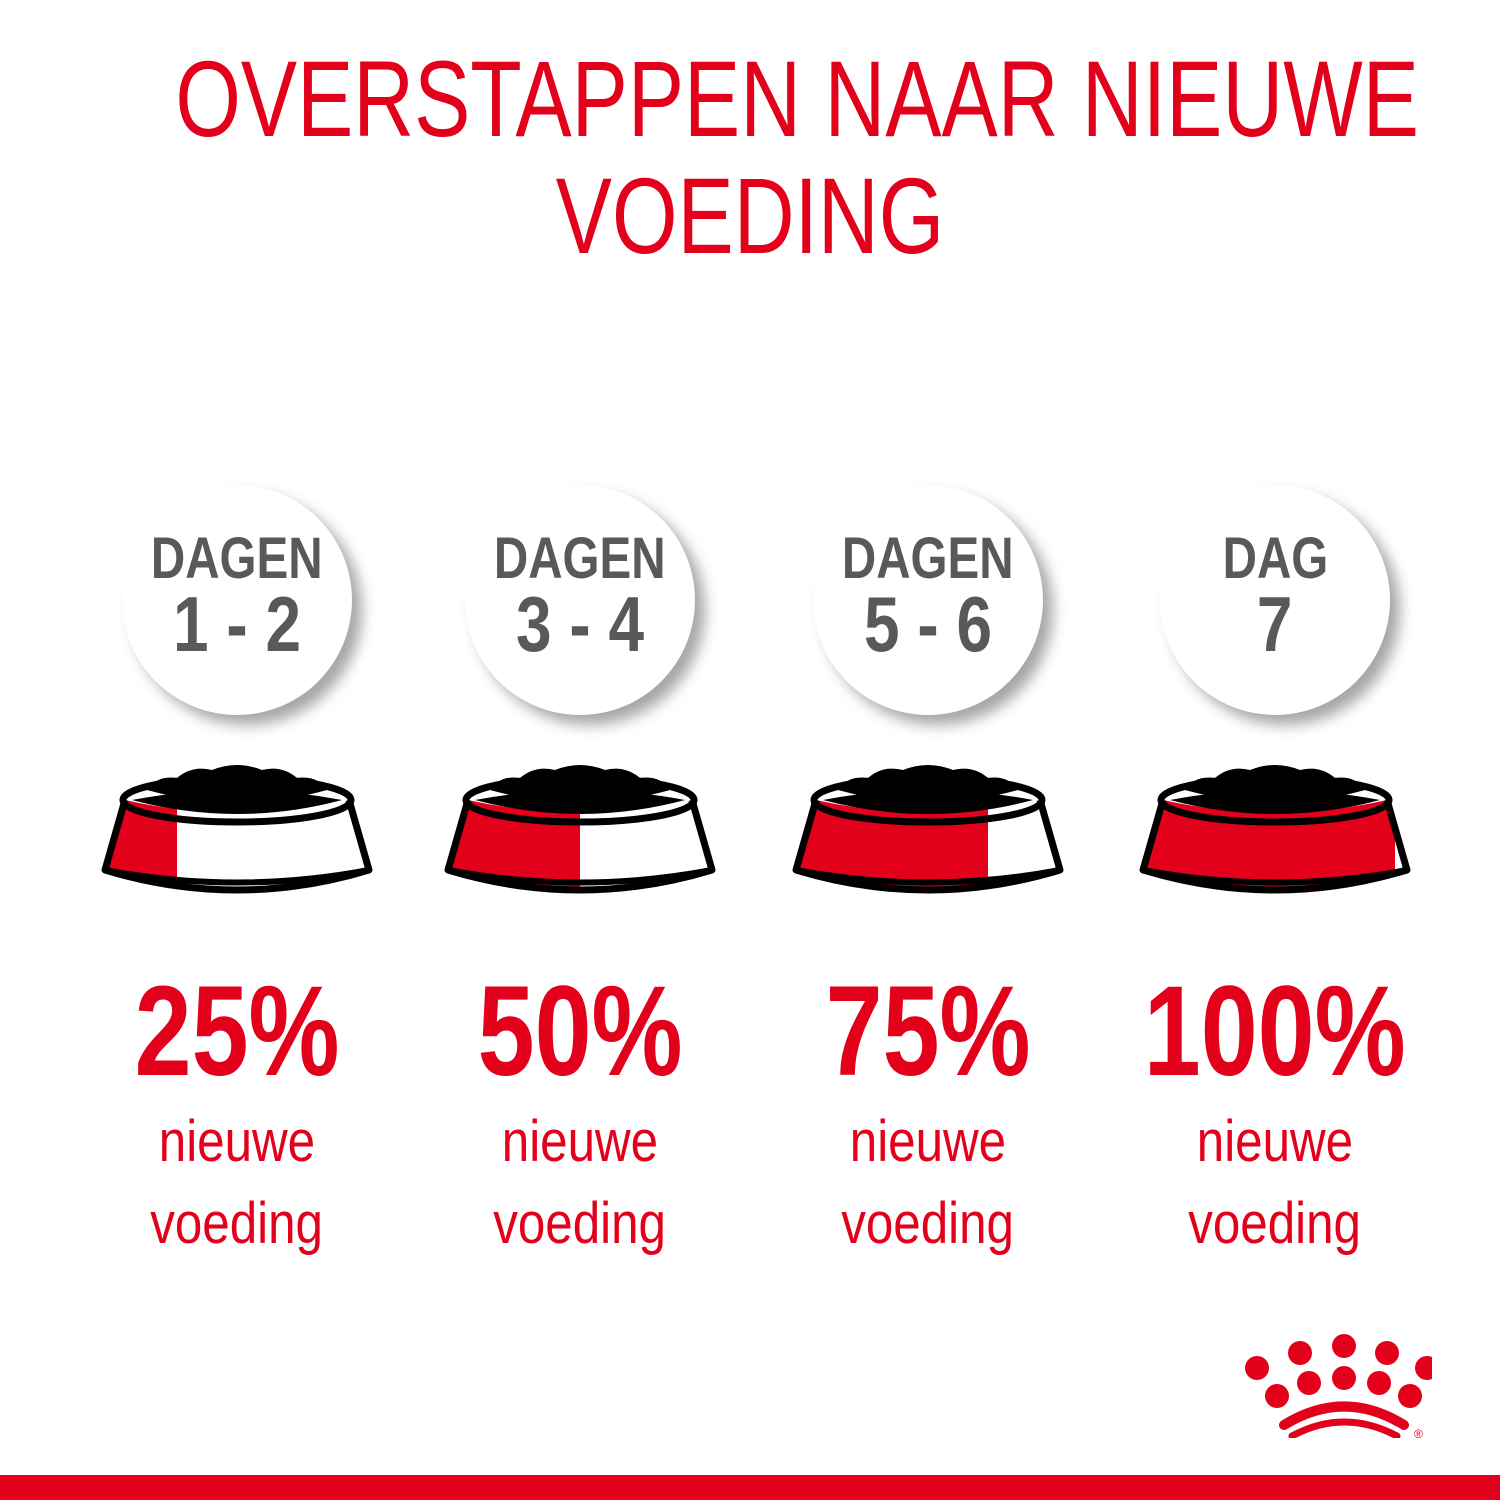 This screenshot has height=1500, width=1500. What do you see at coordinates (1338, 1386) in the screenshot?
I see `crown-logo: ®` at bounding box center [1338, 1386].